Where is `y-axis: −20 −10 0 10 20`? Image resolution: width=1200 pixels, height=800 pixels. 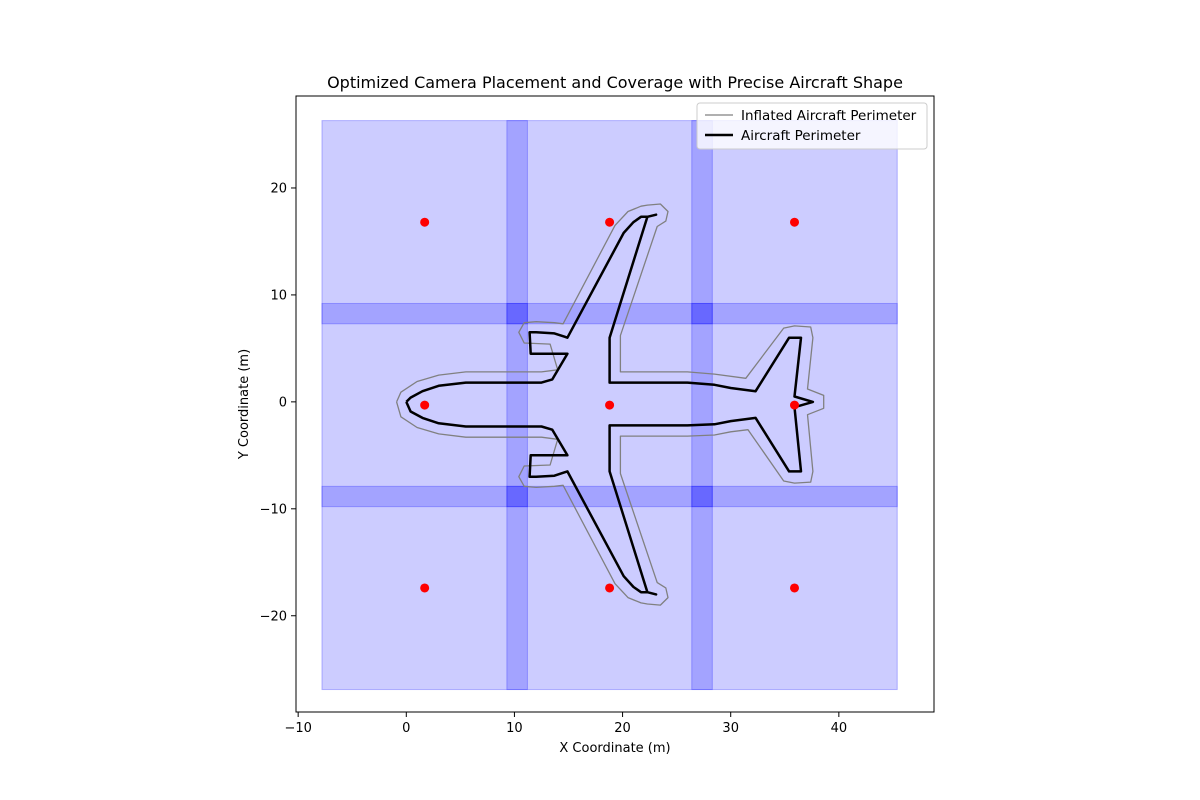 y-axis: −20 −10 0 10 20 is located at coordinates (278, 402).